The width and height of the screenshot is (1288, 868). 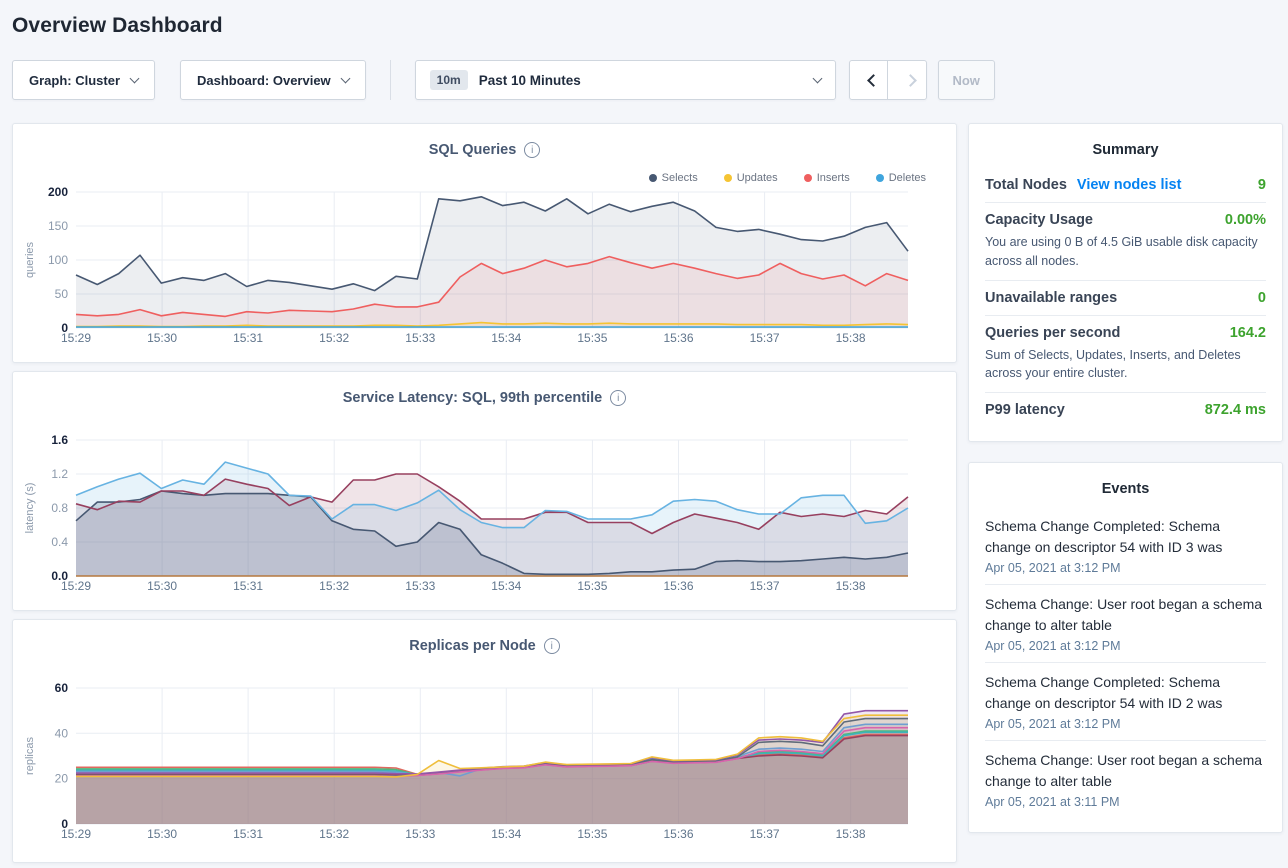 I want to click on now-button-label: Now, so click(x=966, y=80).